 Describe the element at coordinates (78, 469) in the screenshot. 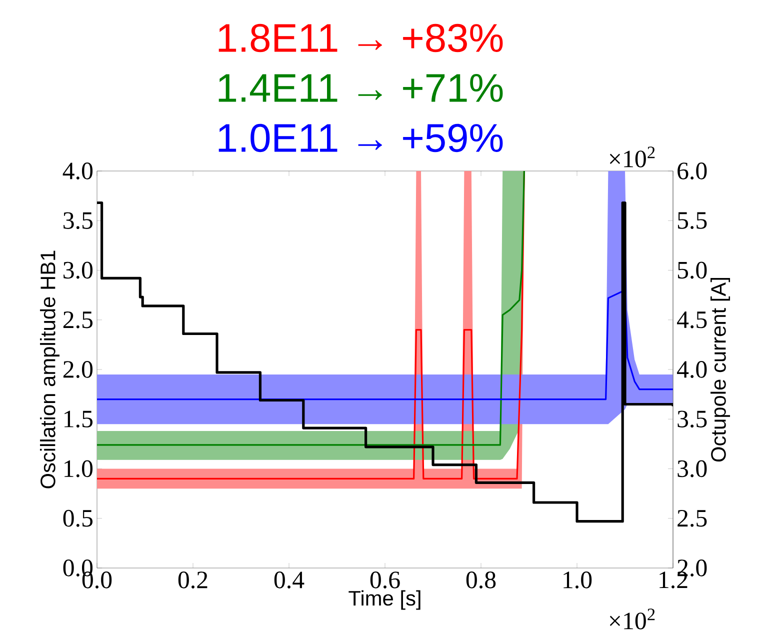

I see `y-tick-label: 1.0` at that location.